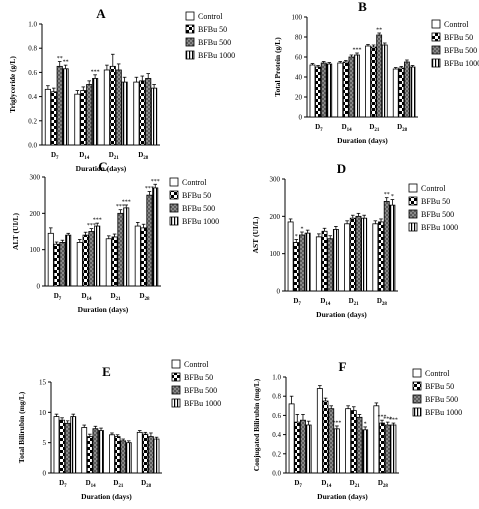 The height and width of the screenshot is (509, 479). I want to click on y-tick-label: 1.0, so click(276, 378).